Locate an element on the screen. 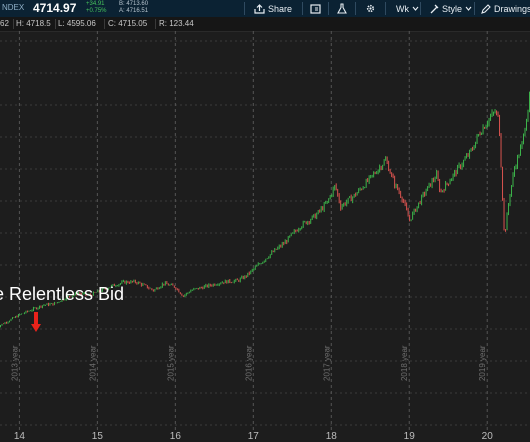 This screenshot has width=530, height=442. style-button: Style is located at coordinates (450, 8).